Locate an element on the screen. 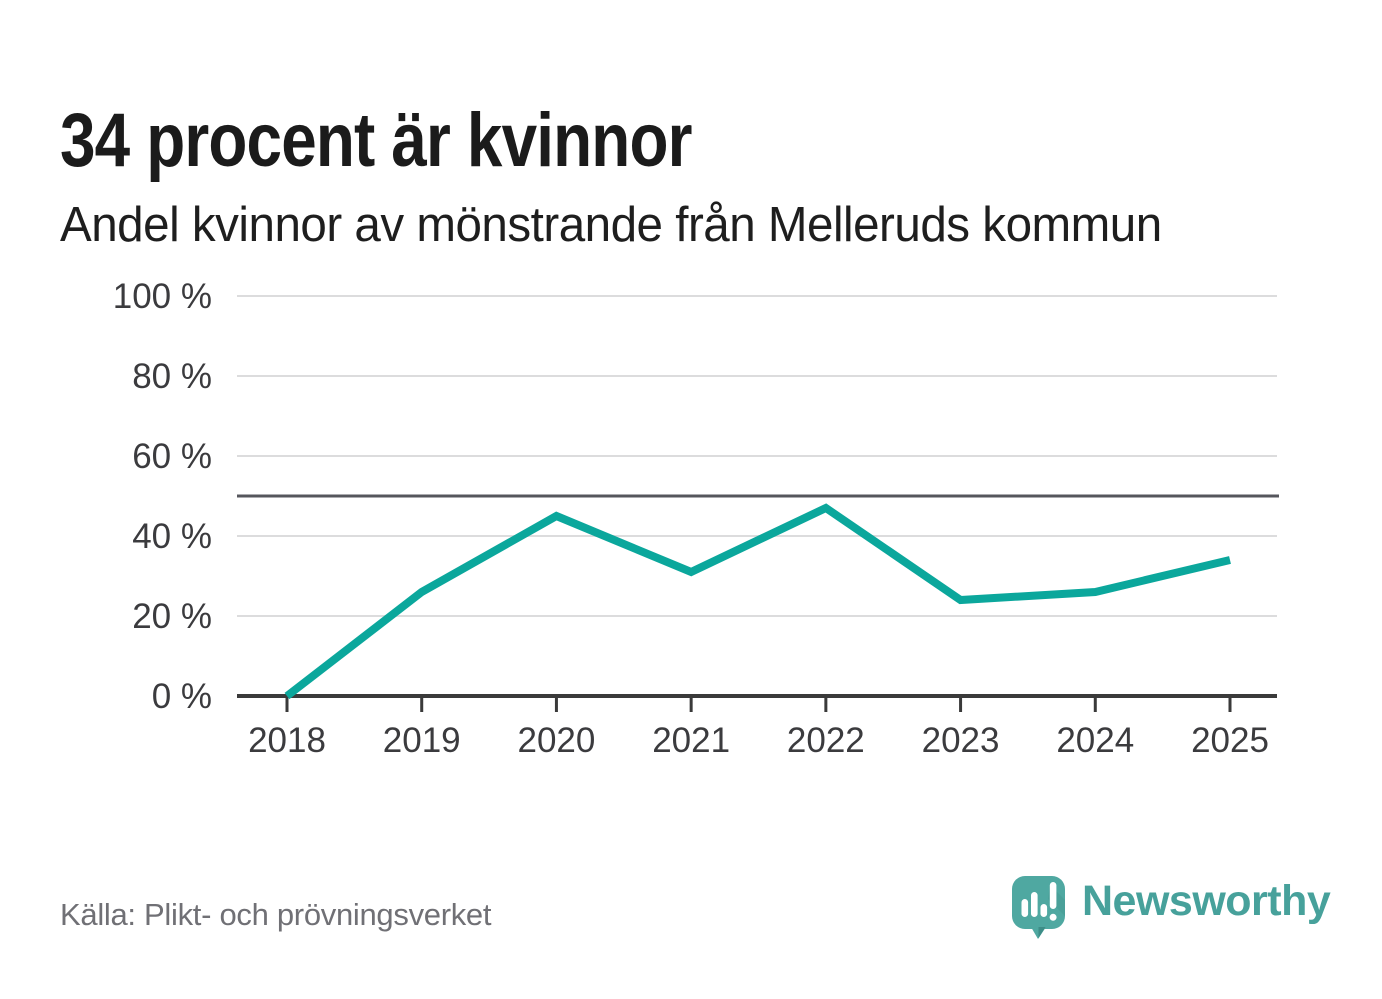 Image resolution: width=1382 pixels, height=999 pixels. y-tick-label: 80 % is located at coordinates (172, 376).